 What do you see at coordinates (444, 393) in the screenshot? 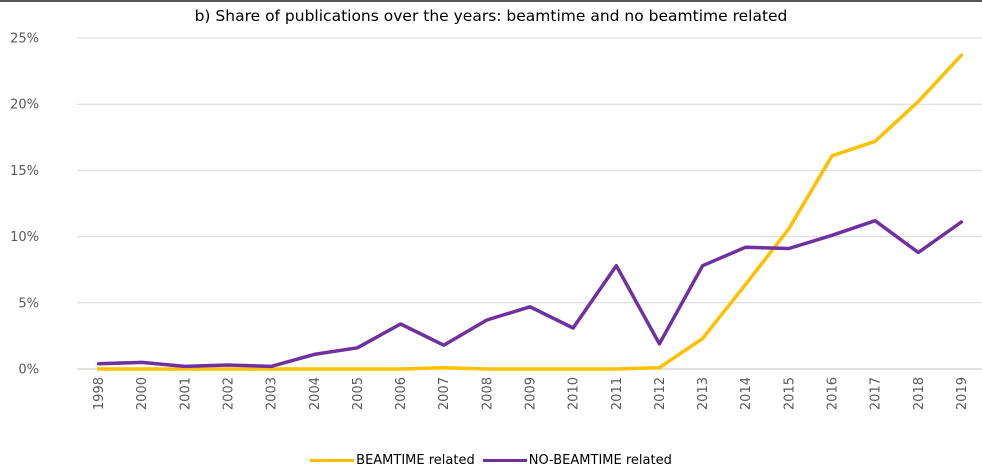
I see `x-tick-label: 2007` at bounding box center [444, 393].